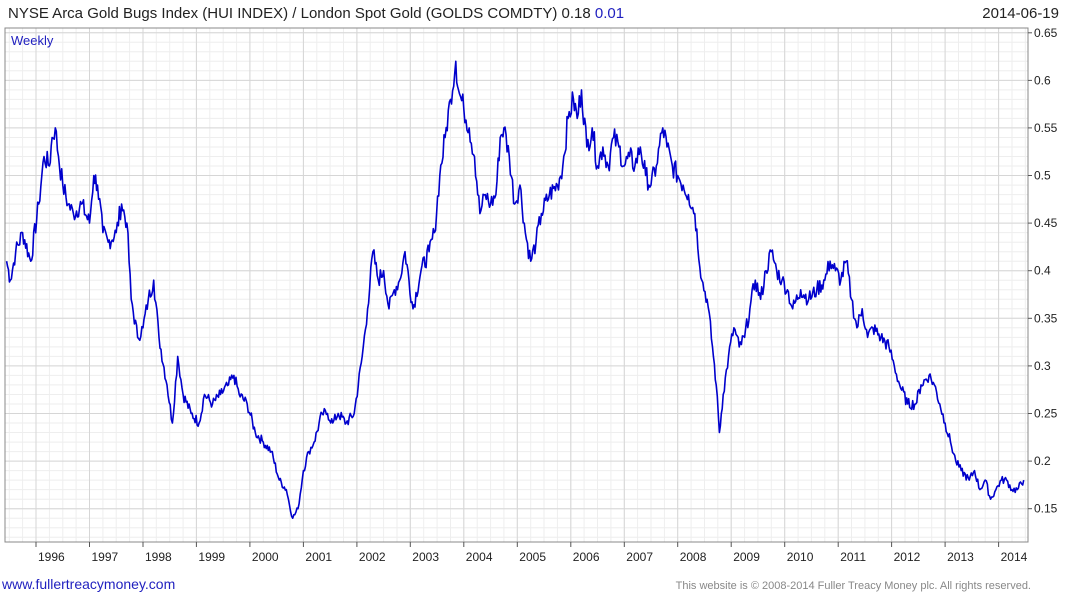  I want to click on x-tick-label: 2010, so click(800, 557).